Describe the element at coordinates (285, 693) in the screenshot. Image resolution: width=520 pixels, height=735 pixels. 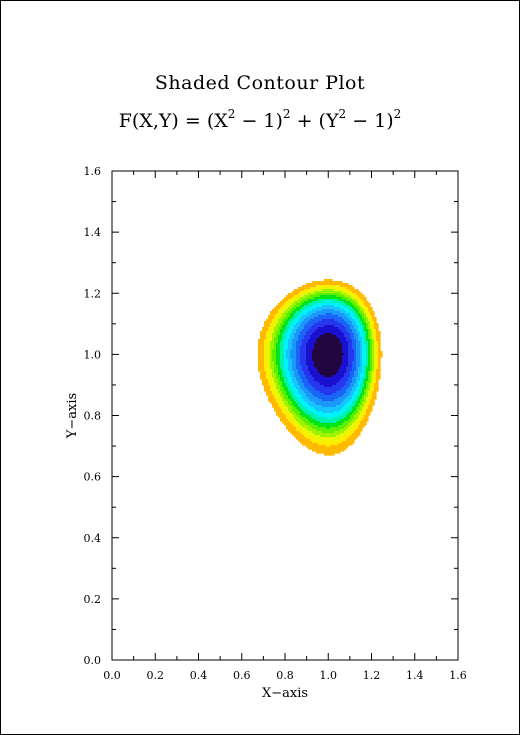
I see `x-axis-label: X−axis` at that location.